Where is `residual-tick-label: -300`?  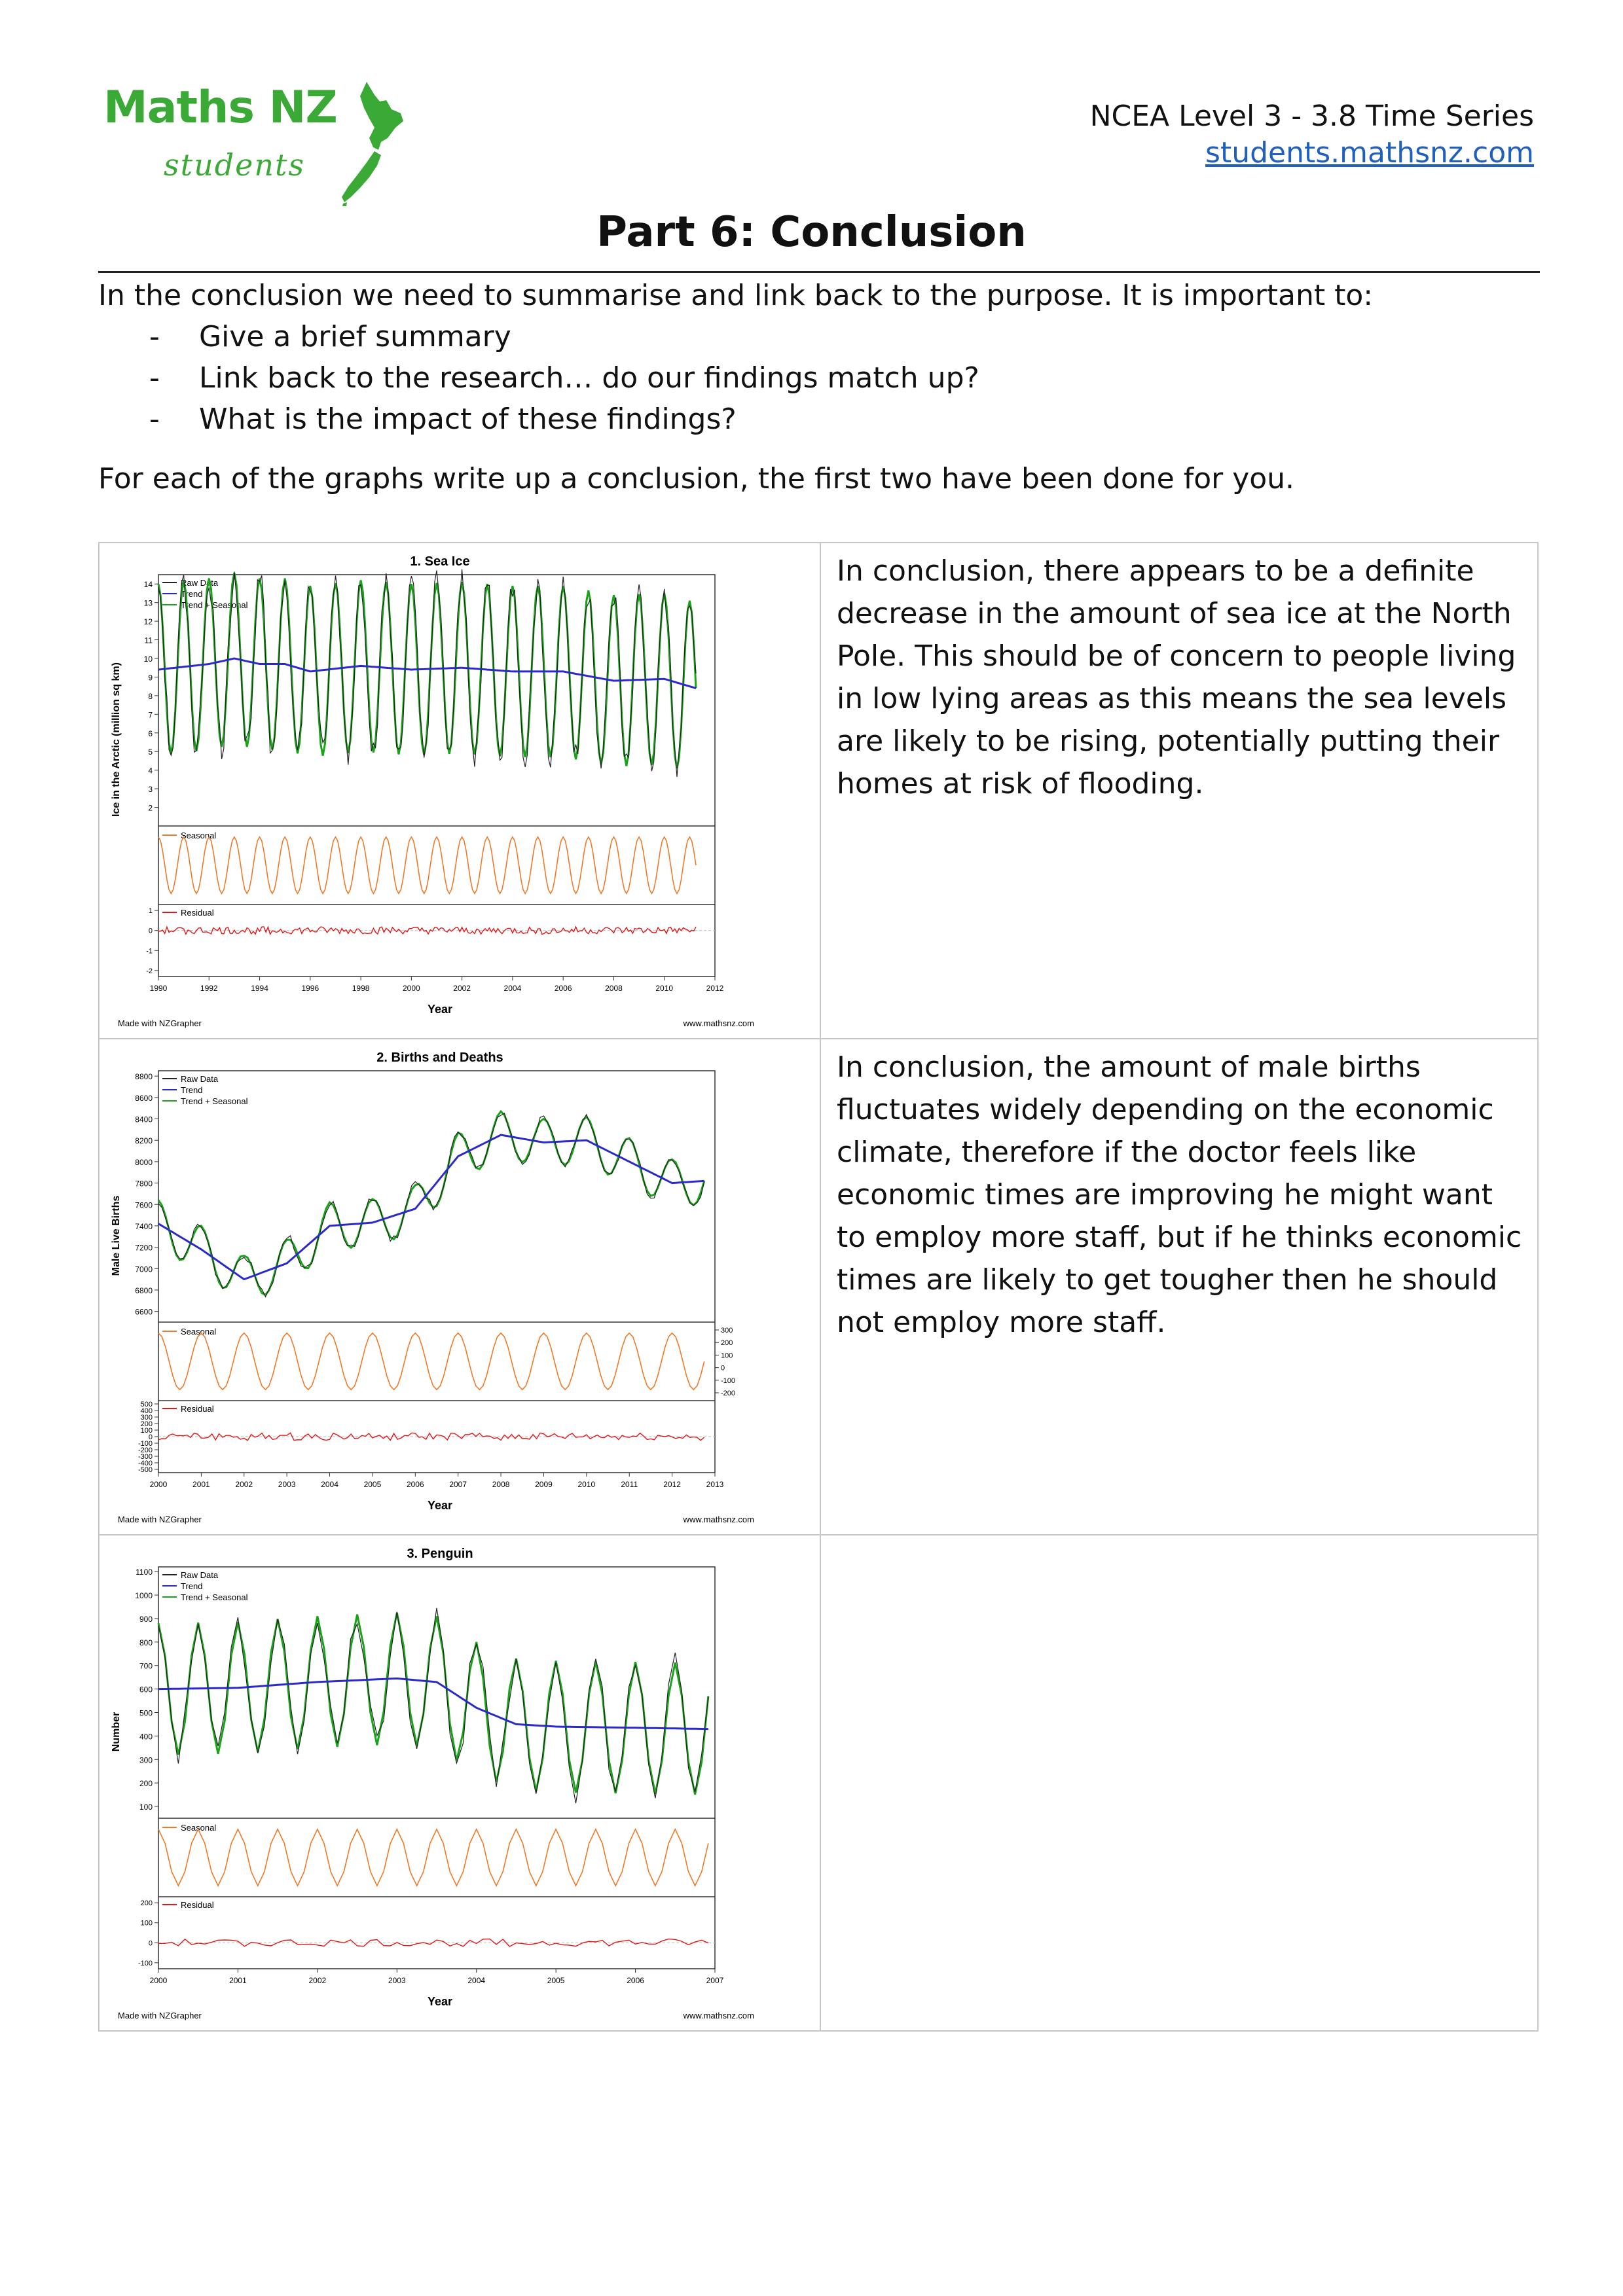
residual-tick-label: -300 is located at coordinates (145, 1457).